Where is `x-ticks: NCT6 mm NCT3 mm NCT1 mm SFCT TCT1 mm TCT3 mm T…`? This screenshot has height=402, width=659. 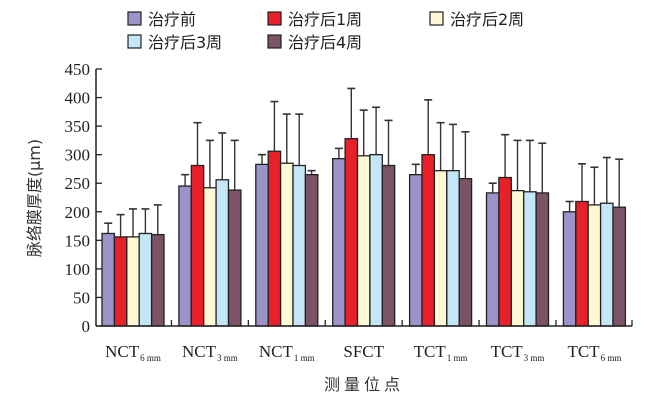 x-ticks: NCT6 mm NCT3 mm NCT1 mm SFCT TCT1 mm TCT3 mm T… is located at coordinates (369, 341).